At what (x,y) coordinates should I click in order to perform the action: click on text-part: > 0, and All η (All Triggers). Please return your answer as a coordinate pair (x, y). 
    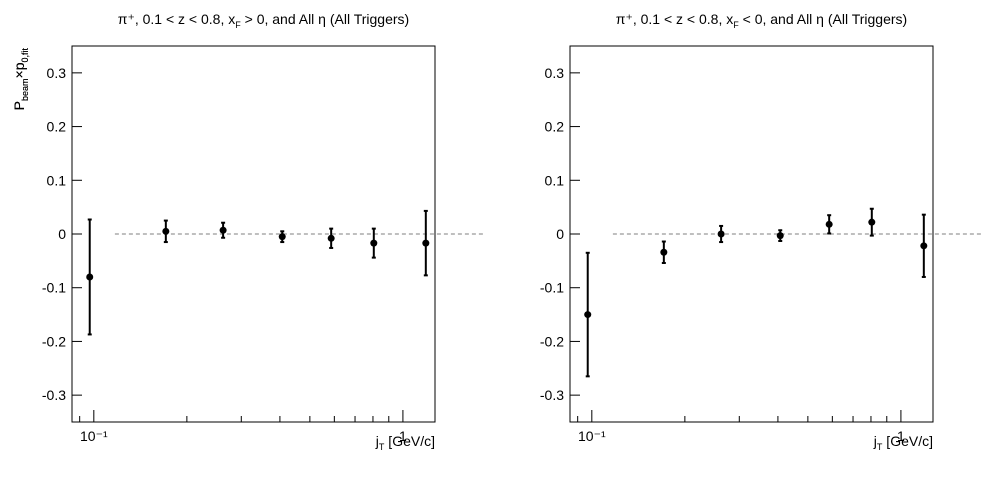
    Looking at the image, I should click on (325, 19).